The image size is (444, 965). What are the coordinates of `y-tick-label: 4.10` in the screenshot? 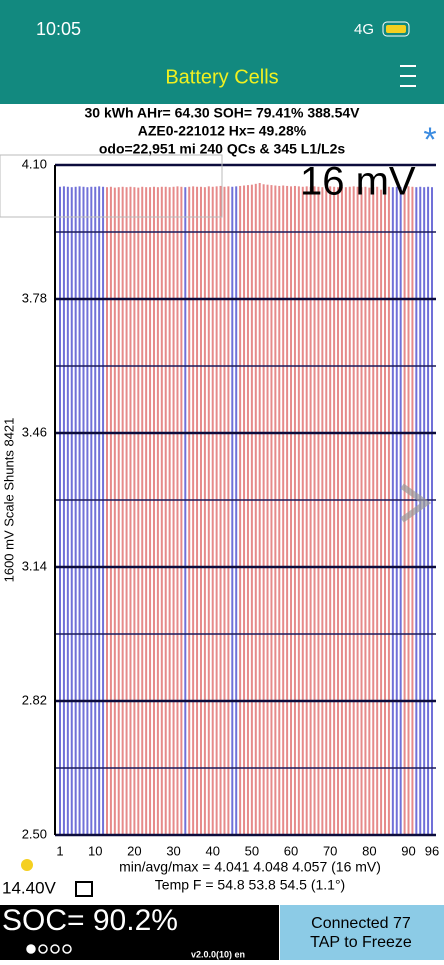 It's located at (34, 163).